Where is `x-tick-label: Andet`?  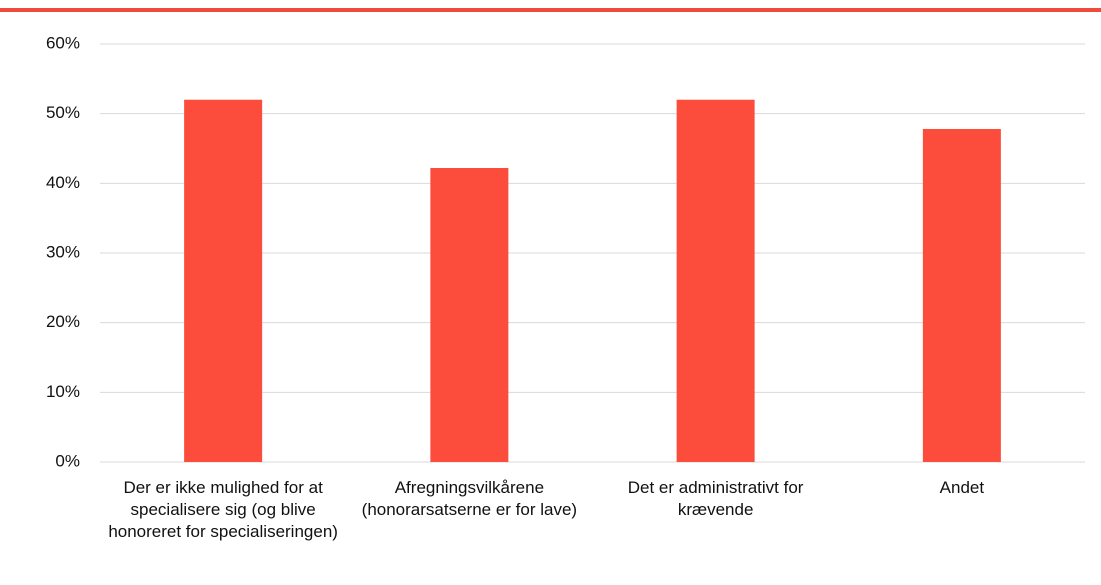
x-tick-label: Andet is located at coordinates (962, 487).